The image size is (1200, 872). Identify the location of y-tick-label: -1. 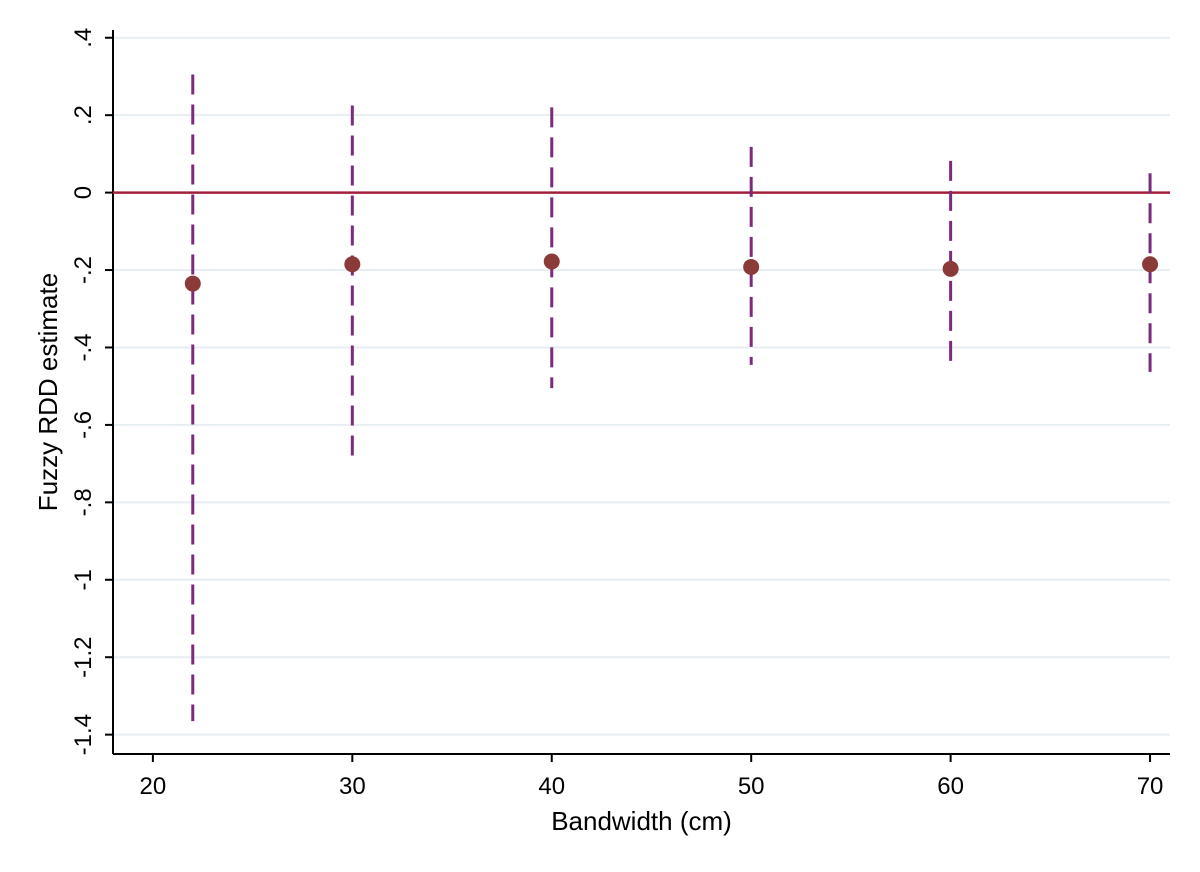
(83, 579).